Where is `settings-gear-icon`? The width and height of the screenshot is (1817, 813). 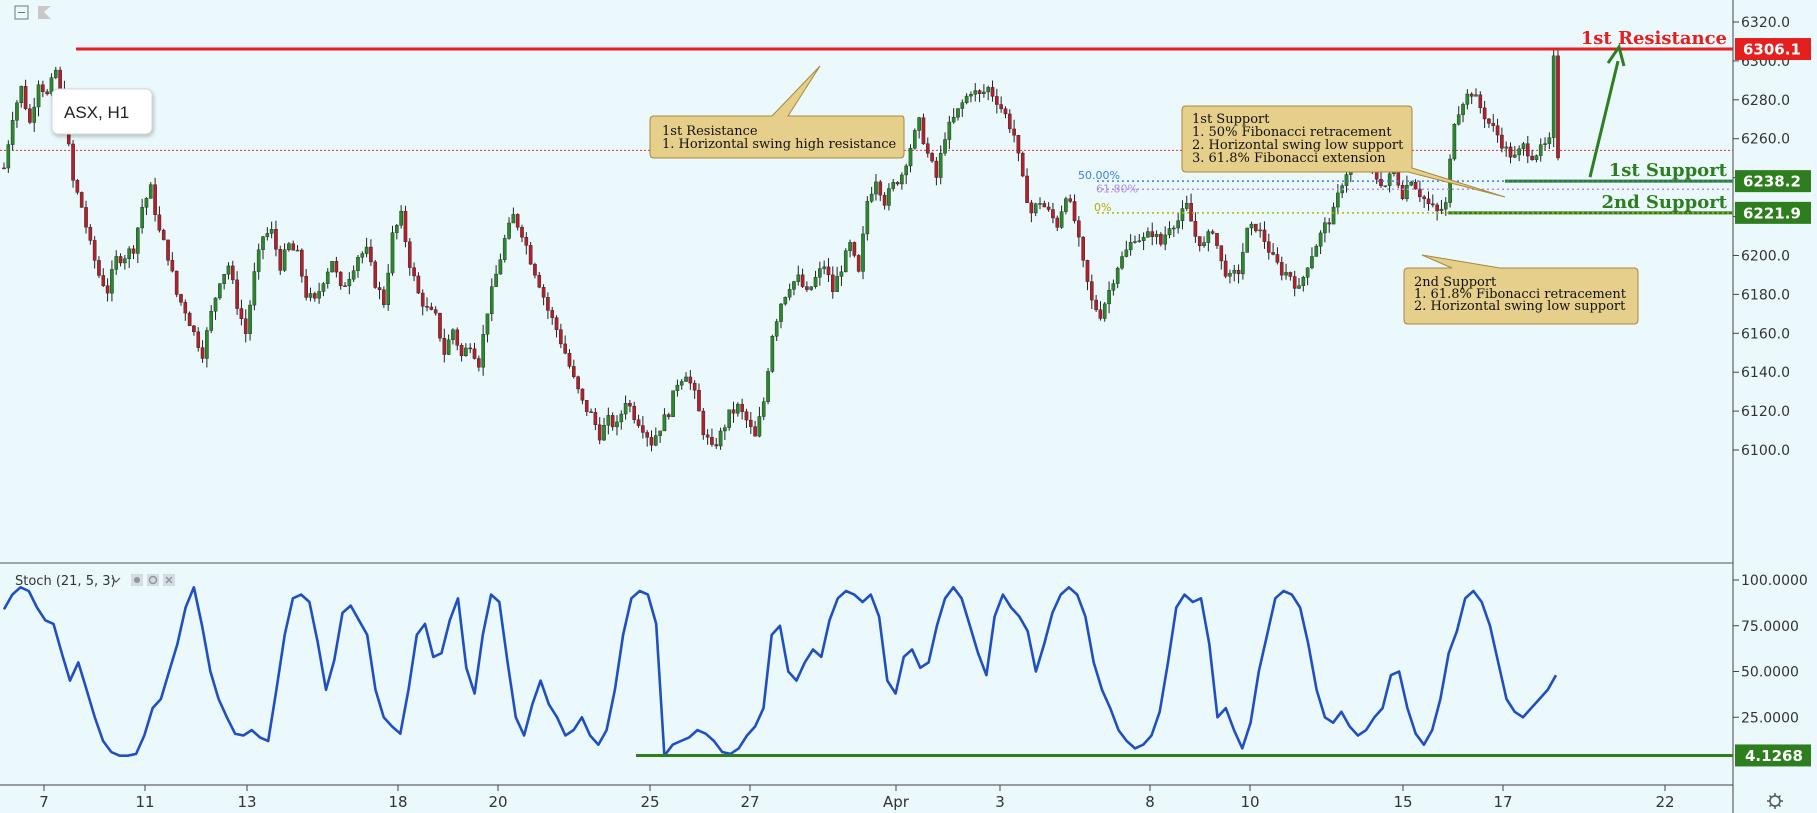
settings-gear-icon is located at coordinates (1775, 801).